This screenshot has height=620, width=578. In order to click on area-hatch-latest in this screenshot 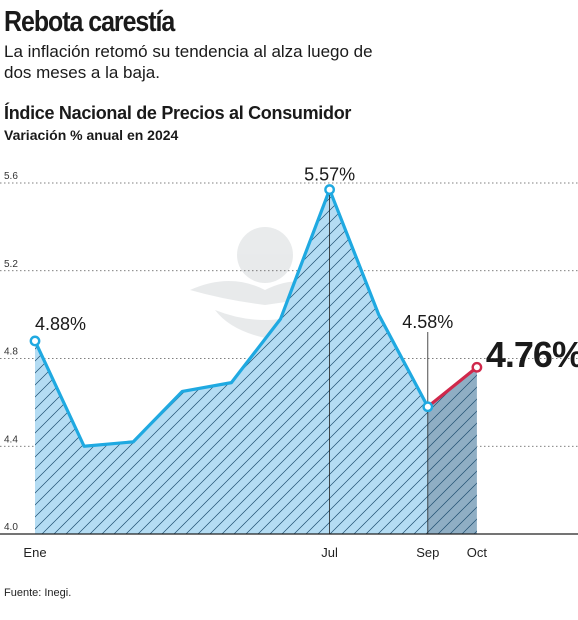, I will do `click(452, 450)`.